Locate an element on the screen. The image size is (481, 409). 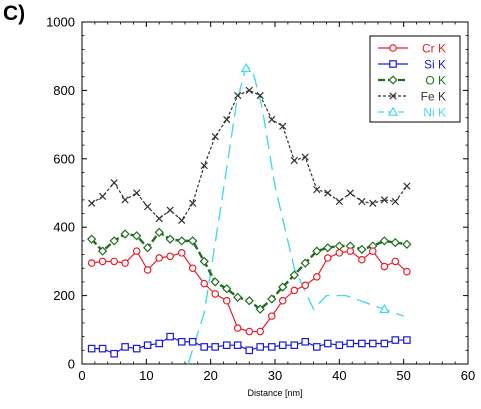
legend-label: O K is located at coordinates (435, 81).